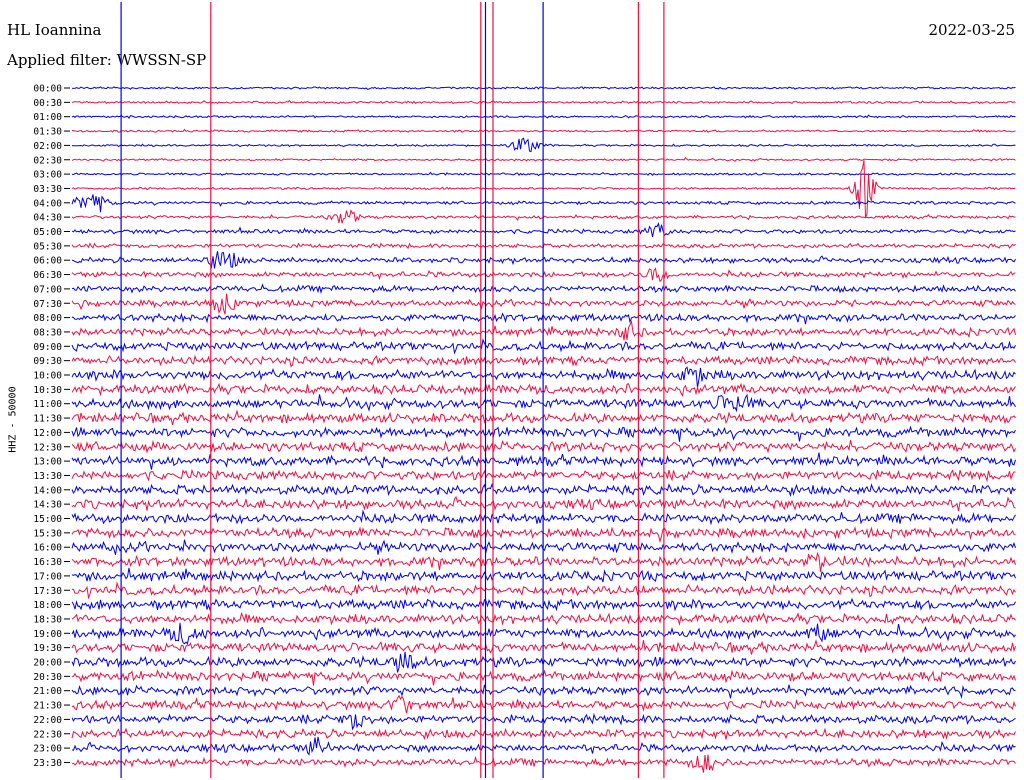 This screenshot has width=1024, height=780. Describe the element at coordinates (107, 60) in the screenshot. I see `filter-label: Applied filter: WWSSN-SP` at that location.